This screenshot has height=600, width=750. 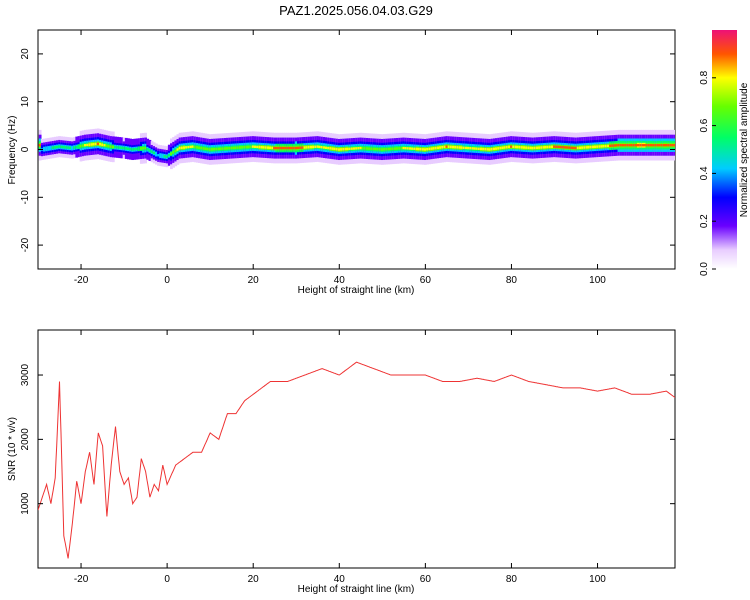 I want to click on x-tick-label: 0, so click(x=167, y=280).